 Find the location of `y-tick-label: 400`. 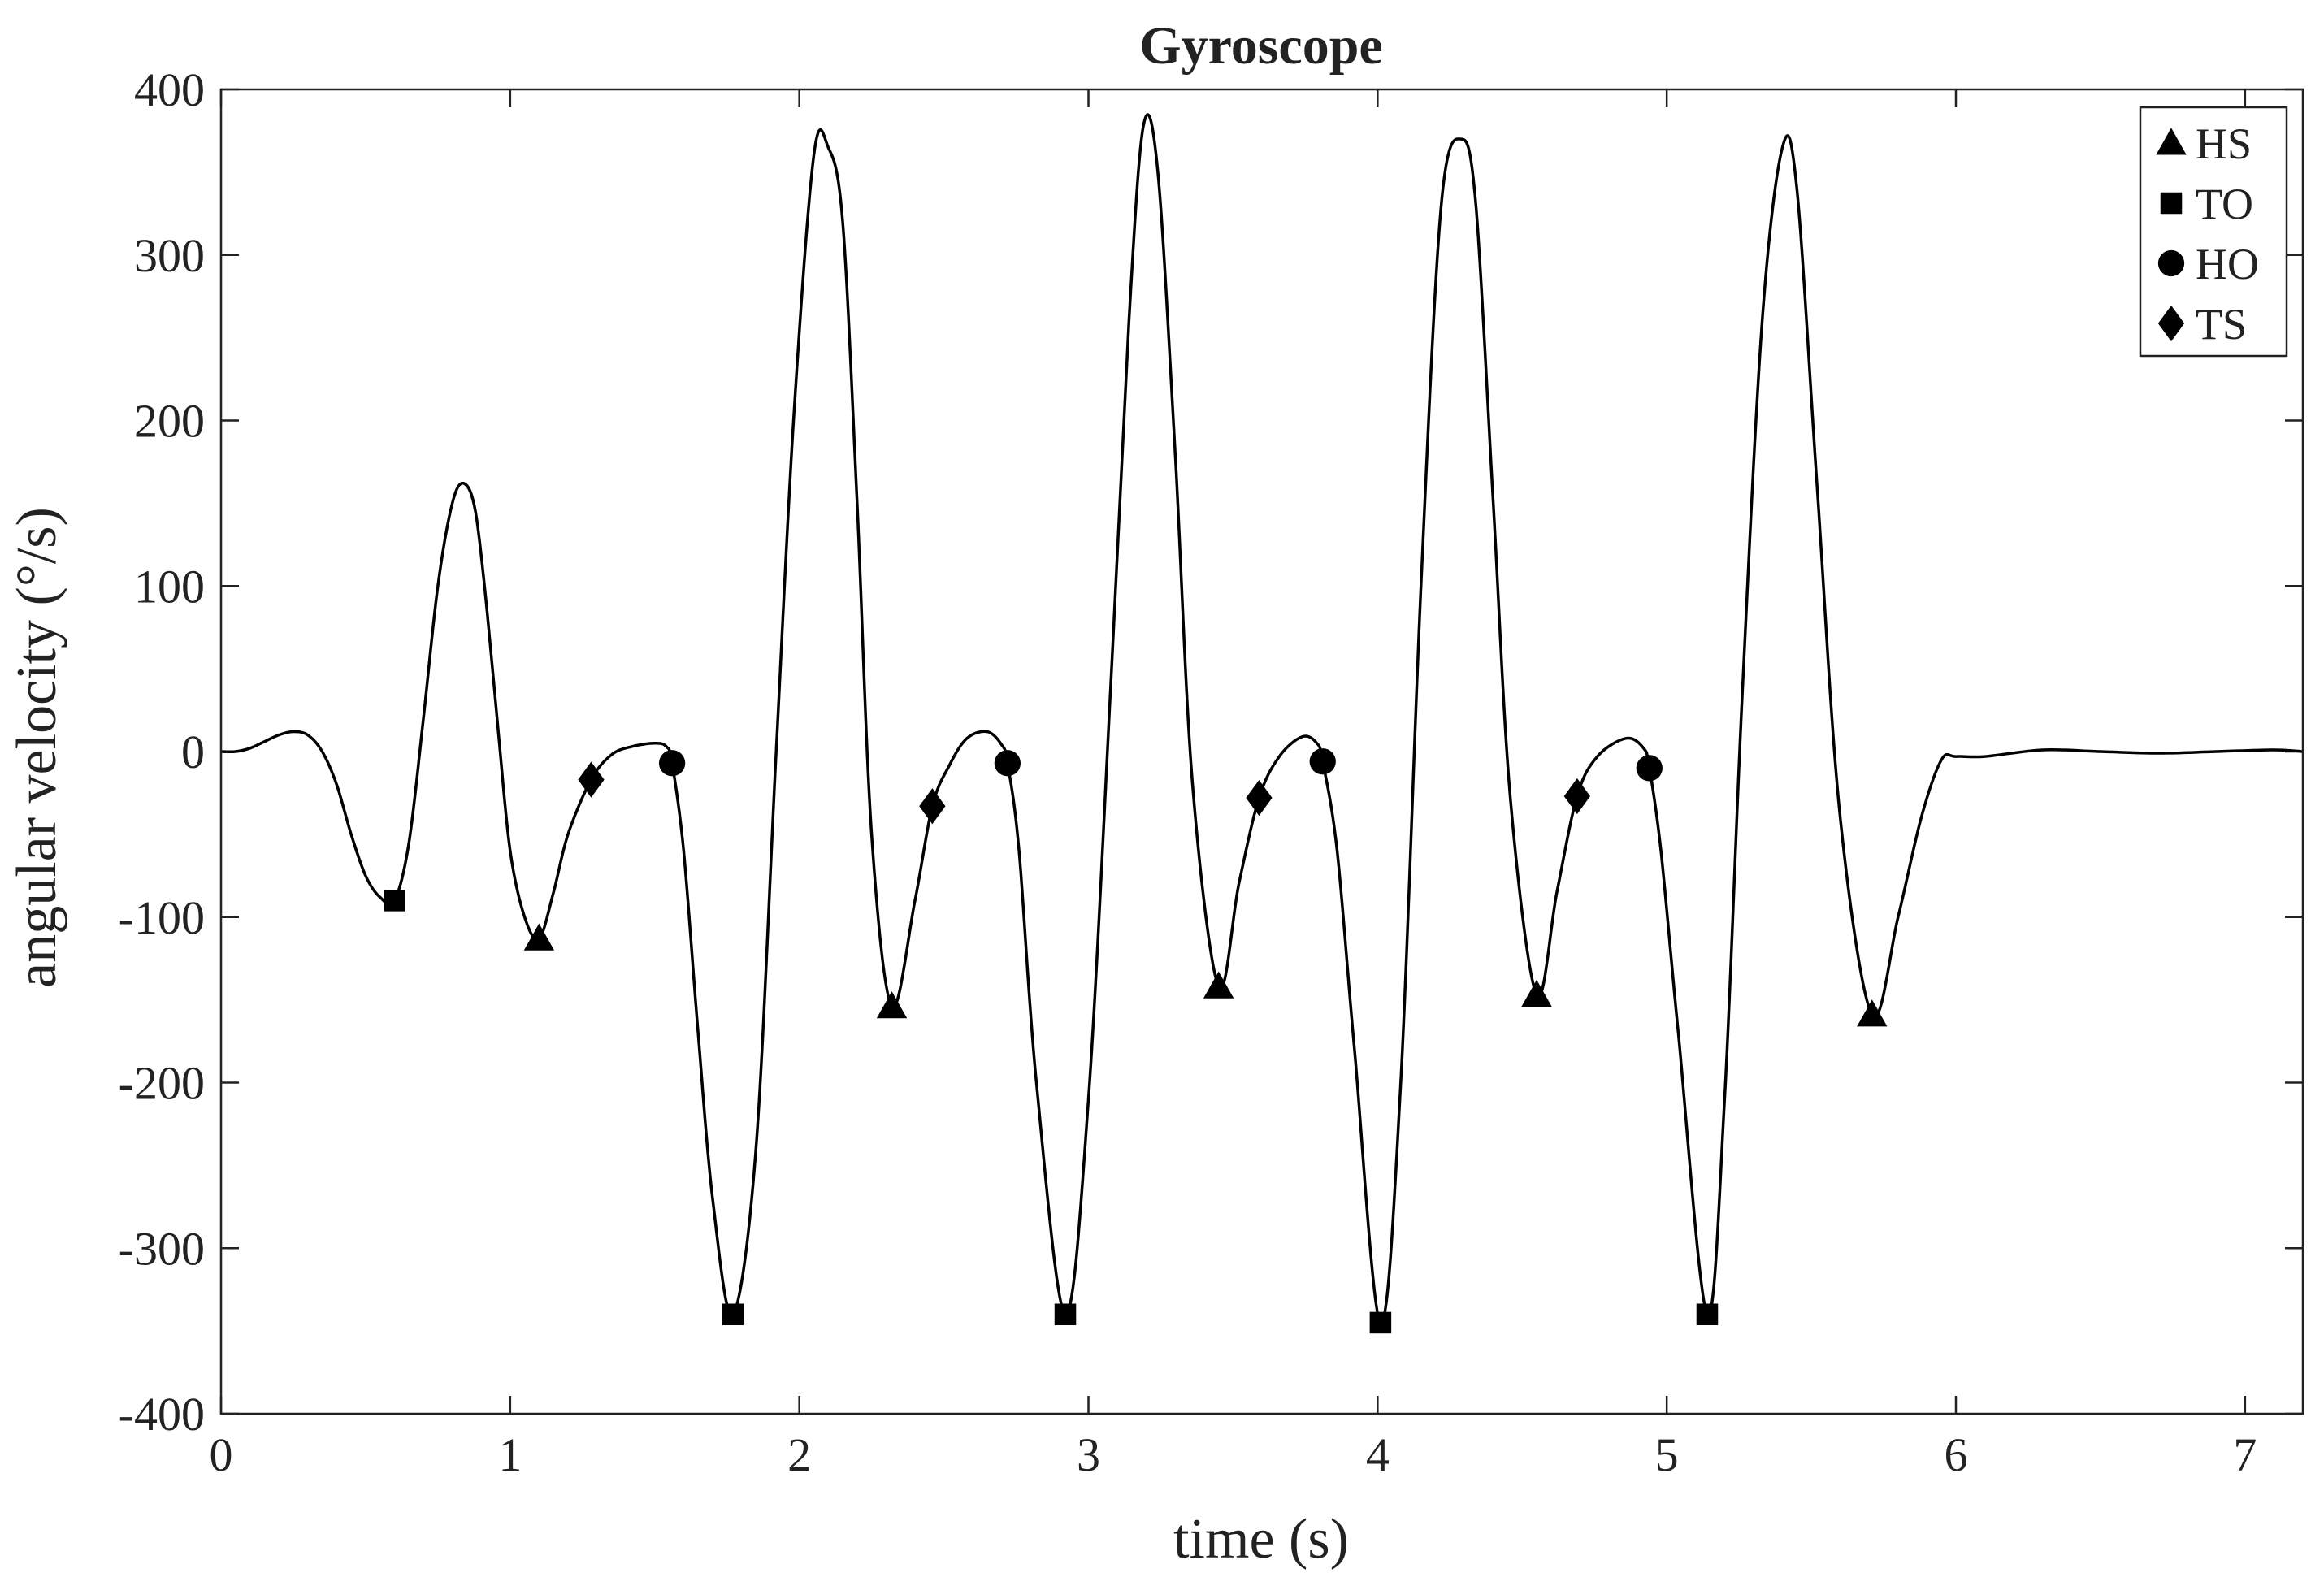

y-tick-label: 400 is located at coordinates (170, 89).